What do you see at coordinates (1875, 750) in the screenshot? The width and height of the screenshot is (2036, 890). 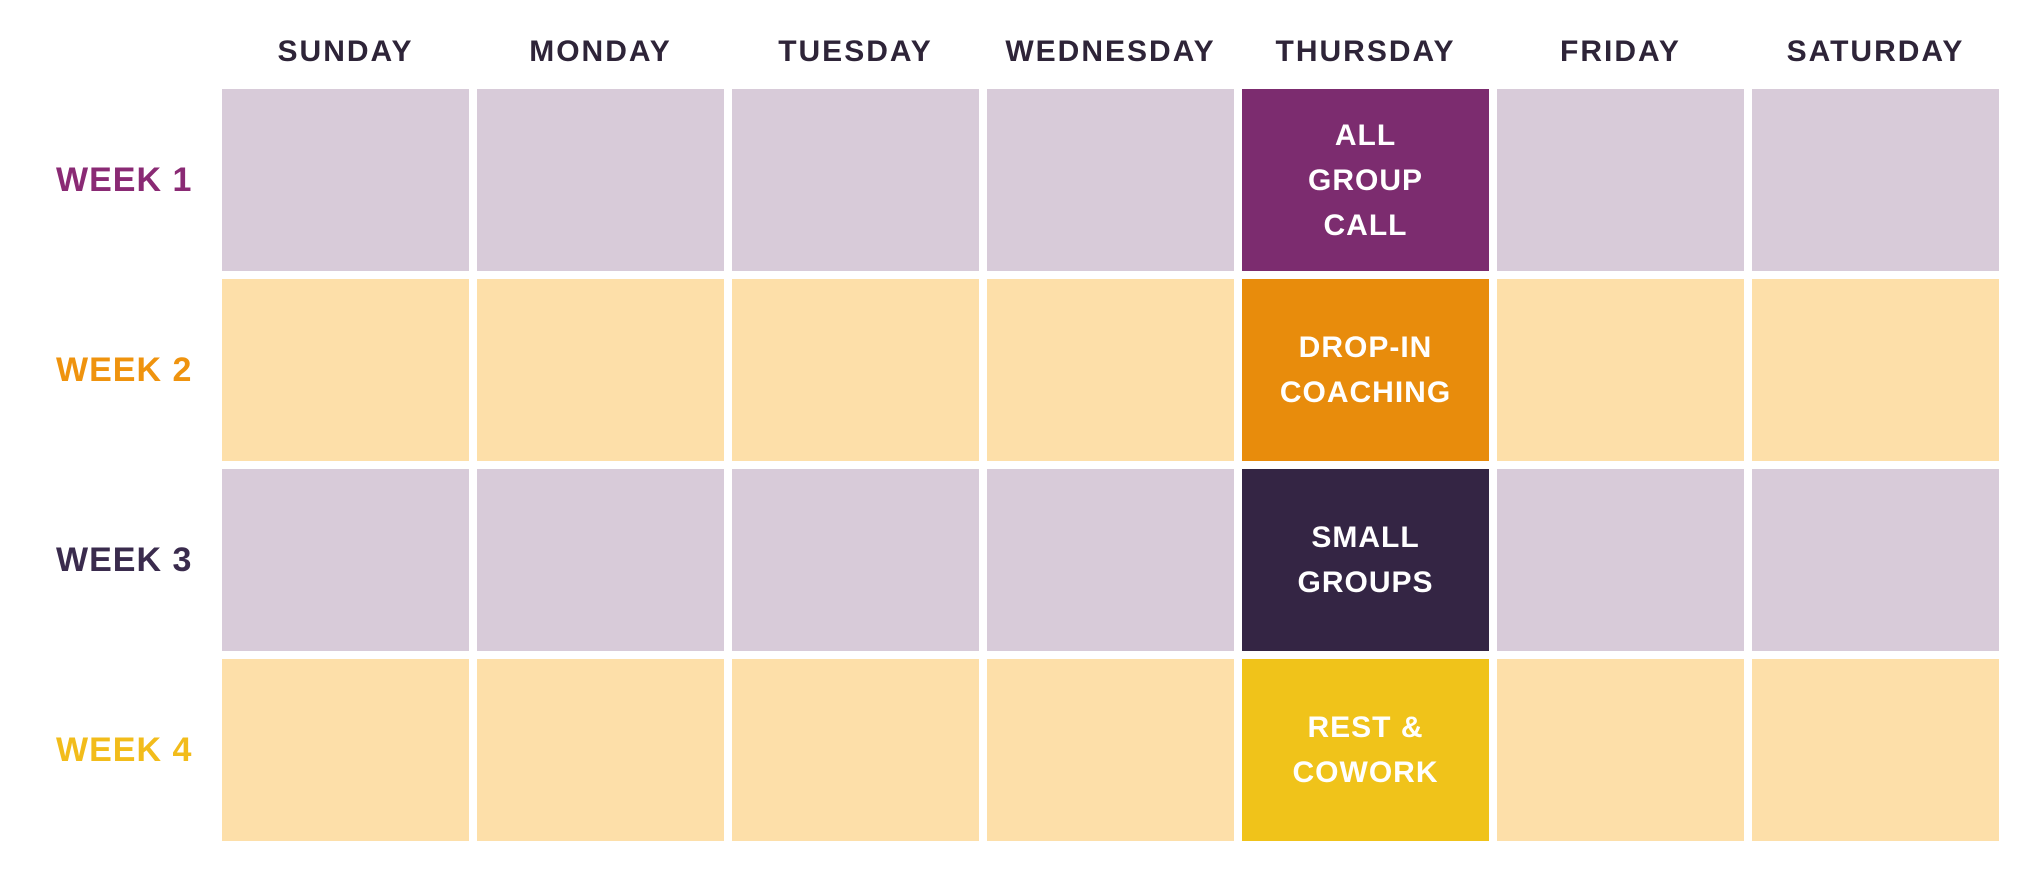 I see `week-4-saturday-cell` at bounding box center [1875, 750].